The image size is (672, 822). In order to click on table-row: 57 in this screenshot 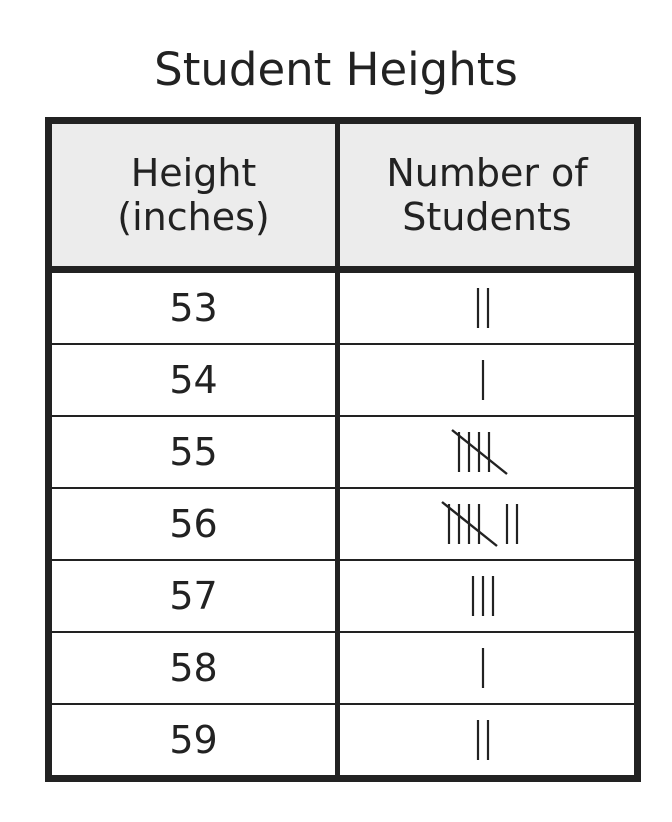, I will do `click(343, 596)`.